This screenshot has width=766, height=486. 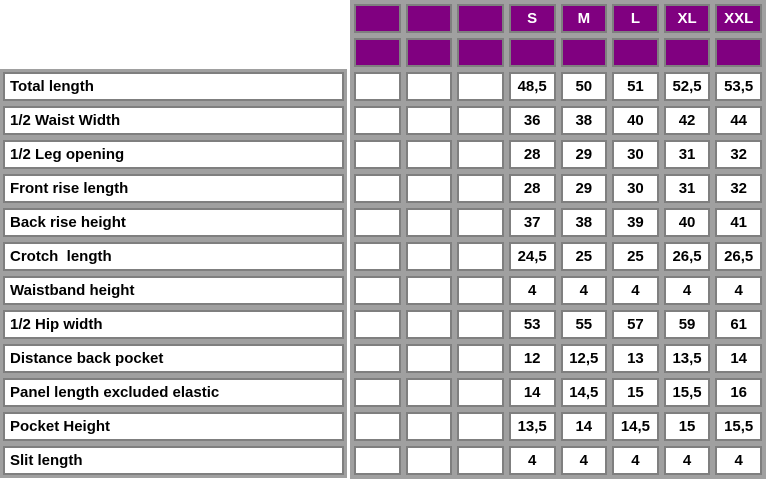 What do you see at coordinates (584, 358) in the screenshot?
I see `value-cell: 12,5` at bounding box center [584, 358].